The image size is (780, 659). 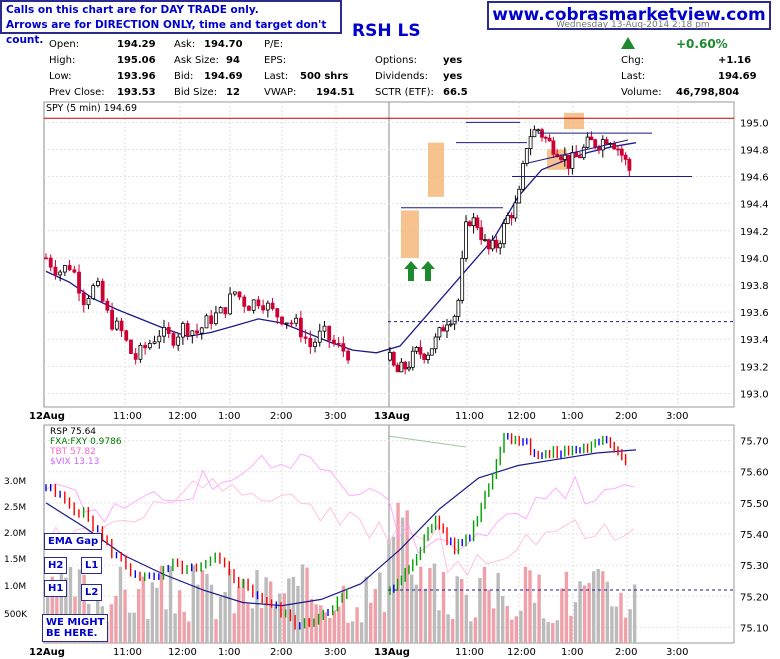 I want to click on x-tick-label: 2:00, so click(x=626, y=416).